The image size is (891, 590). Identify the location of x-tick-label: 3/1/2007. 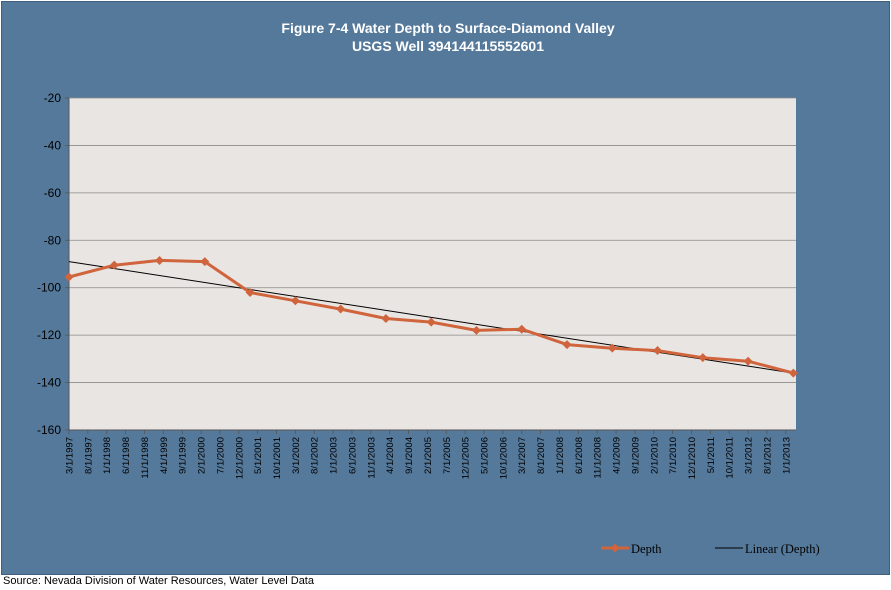
(522, 455).